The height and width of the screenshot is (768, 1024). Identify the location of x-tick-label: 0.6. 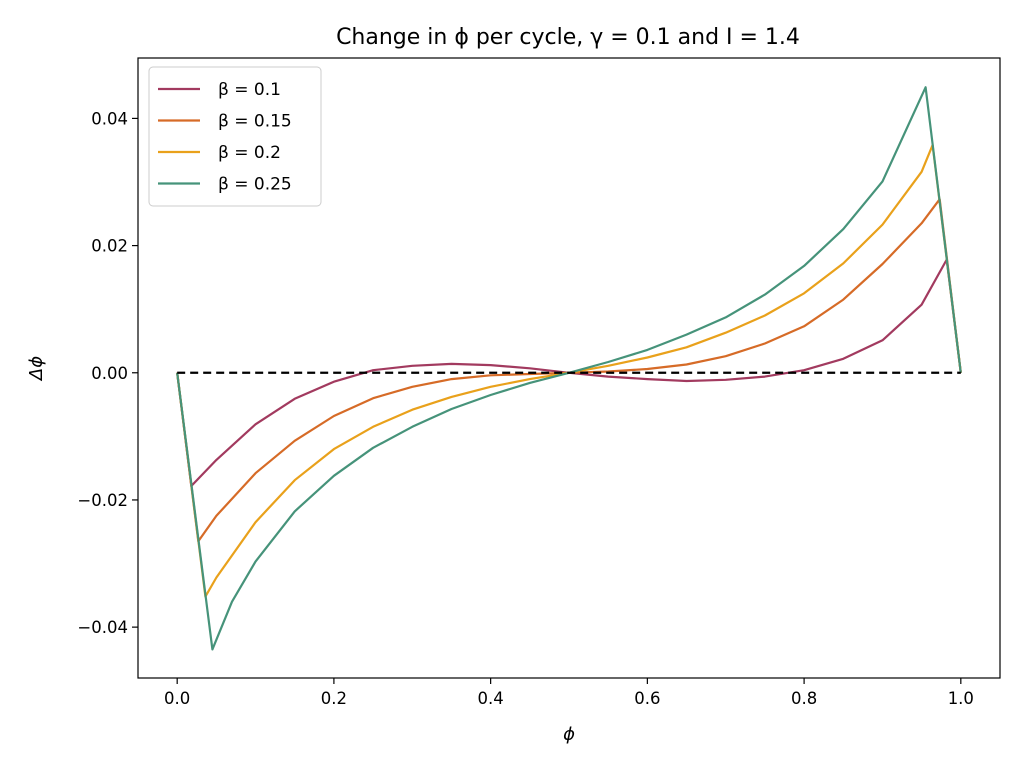
(647, 698).